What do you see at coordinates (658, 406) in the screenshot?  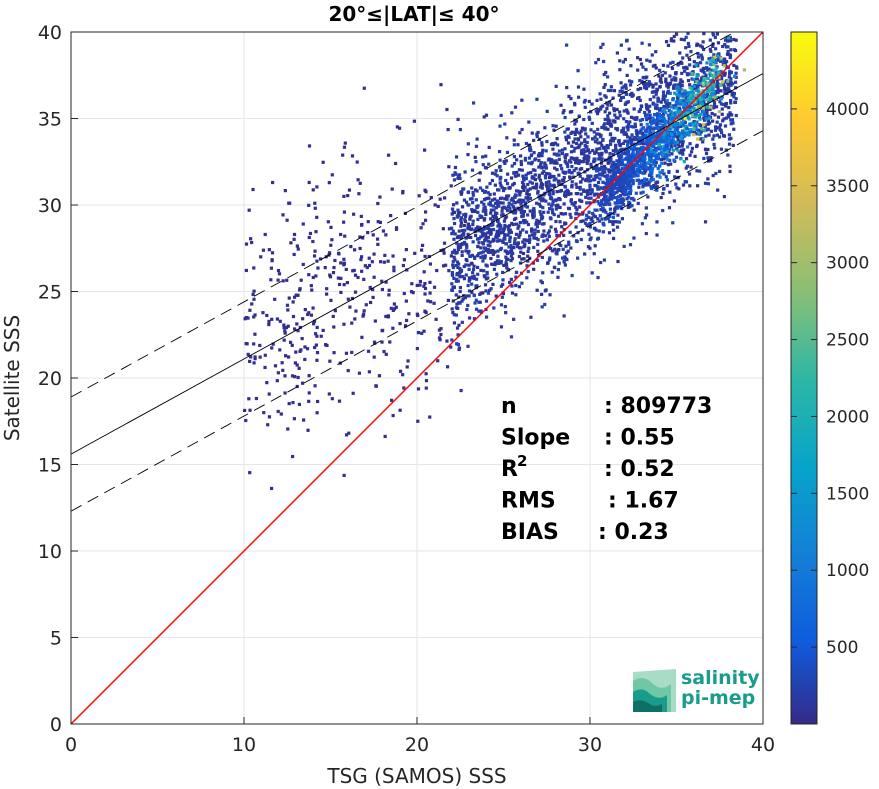 I see `stat-value: : 809773` at bounding box center [658, 406].